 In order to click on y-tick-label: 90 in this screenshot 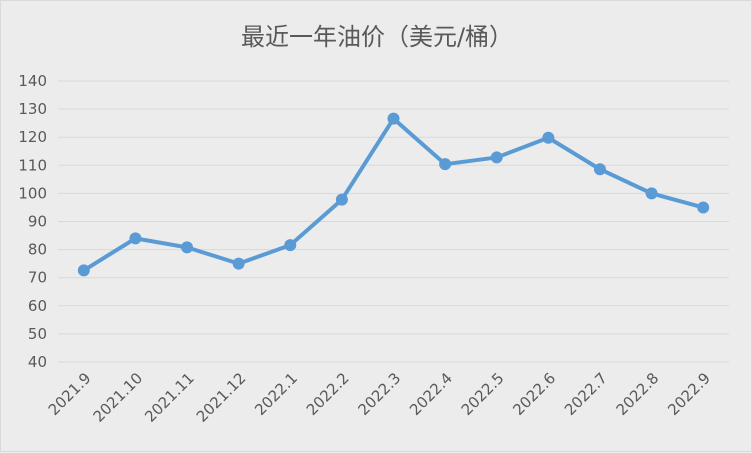, I will do `click(37, 222)`.